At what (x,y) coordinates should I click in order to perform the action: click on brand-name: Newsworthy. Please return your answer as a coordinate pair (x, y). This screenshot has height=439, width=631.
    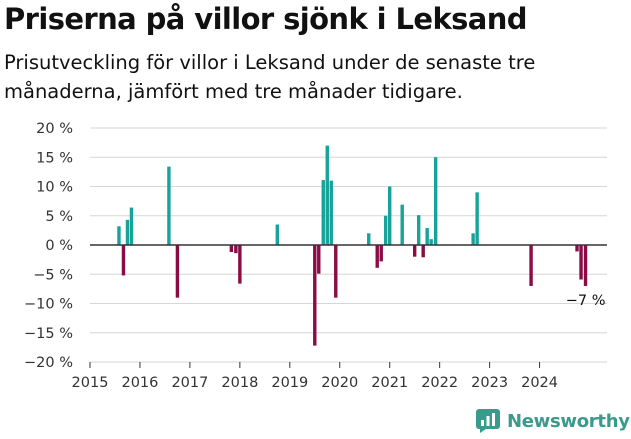
    Looking at the image, I should click on (568, 421).